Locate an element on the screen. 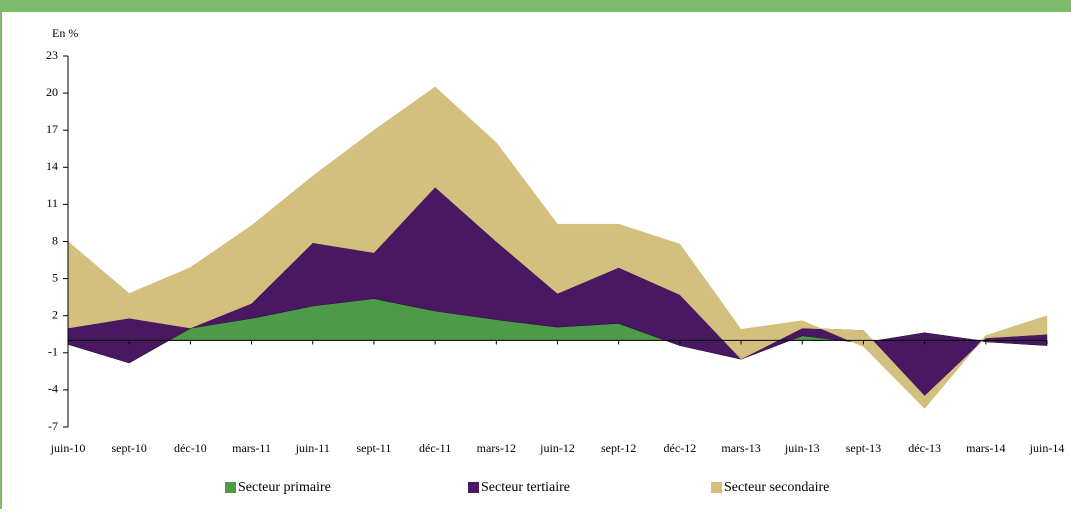 The image size is (1071, 514). x-tick-label: mars-11 is located at coordinates (251, 448).